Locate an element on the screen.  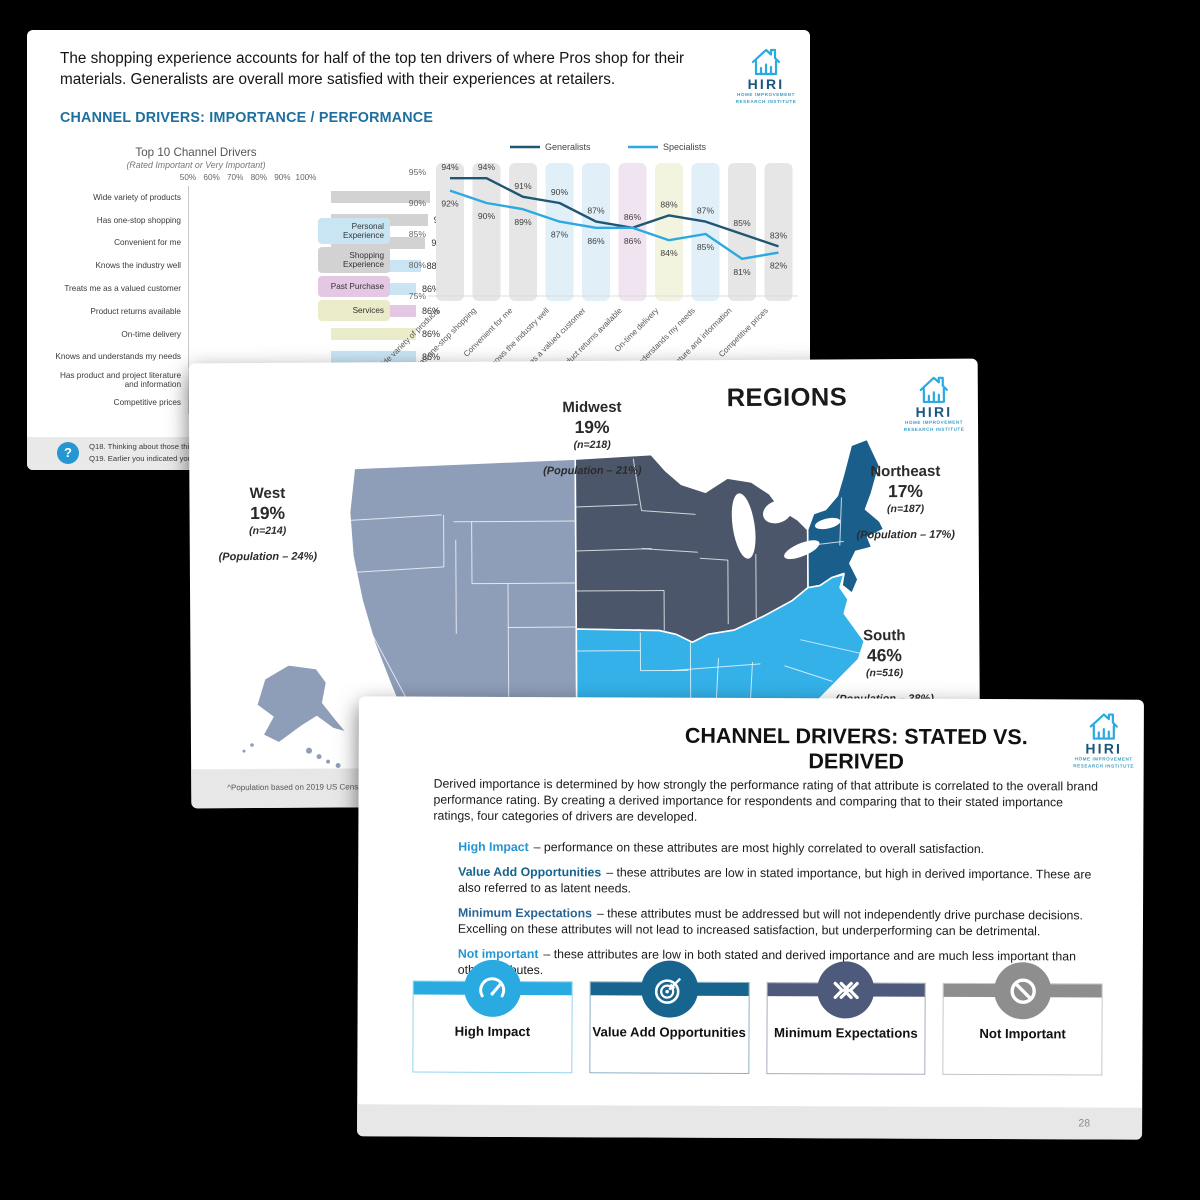
region-sample-size: (n=516) is located at coordinates (884, 673).